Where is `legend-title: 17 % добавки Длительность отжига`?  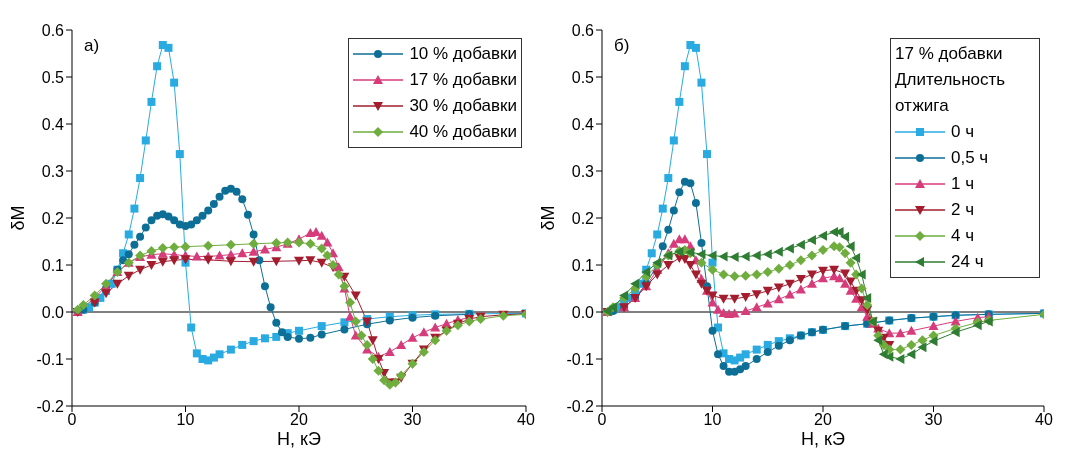 legend-title: 17 % добавки Длительность отжига is located at coordinates (951, 80).